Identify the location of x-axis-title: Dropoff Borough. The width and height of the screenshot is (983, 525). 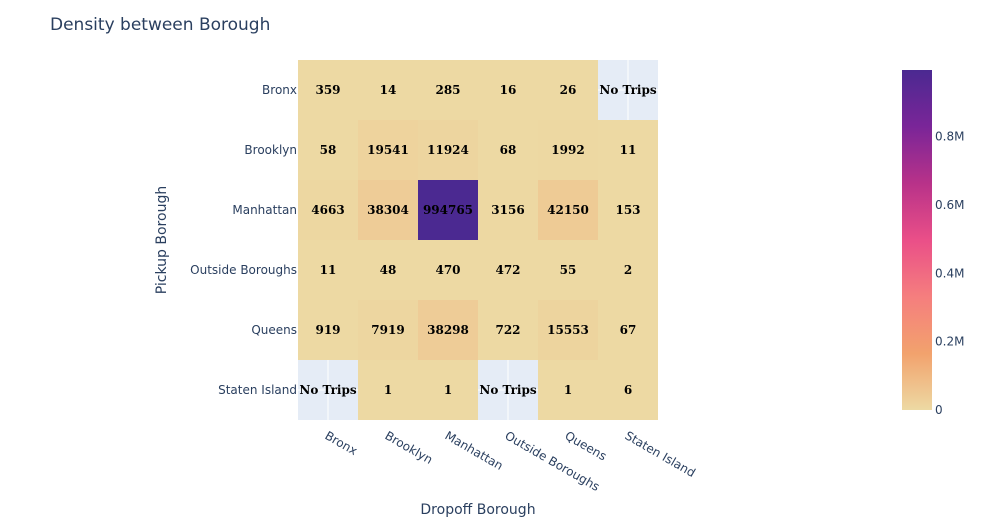
(477, 510).